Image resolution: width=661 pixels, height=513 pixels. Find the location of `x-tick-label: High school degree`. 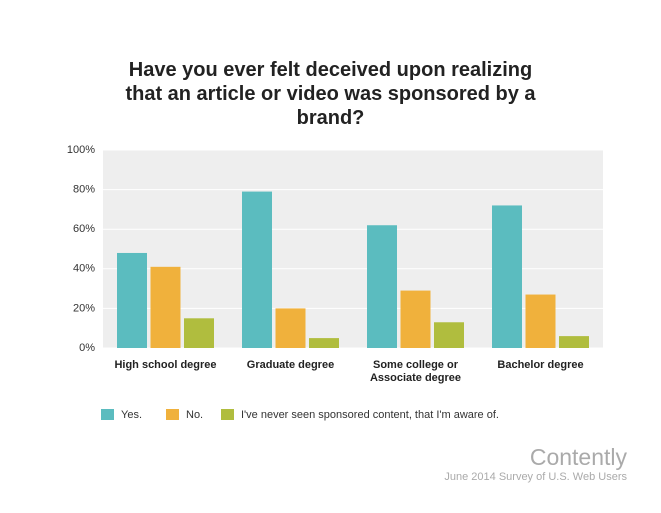

x-tick-label: High school degree is located at coordinates (165, 365).